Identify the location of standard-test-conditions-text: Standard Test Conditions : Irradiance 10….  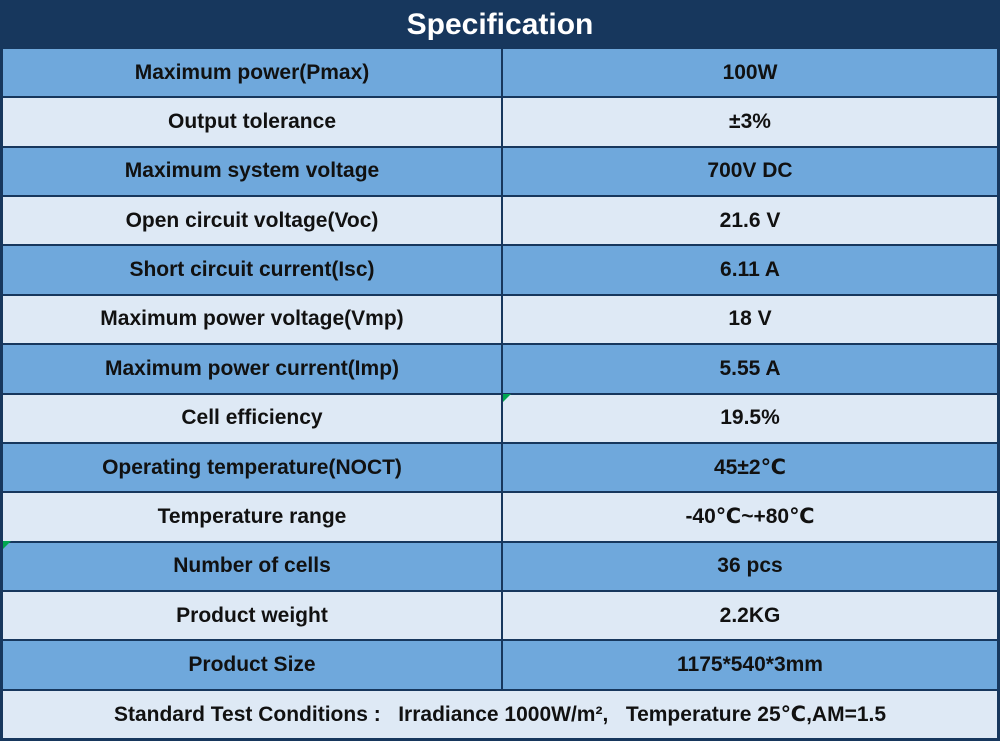
(500, 714).